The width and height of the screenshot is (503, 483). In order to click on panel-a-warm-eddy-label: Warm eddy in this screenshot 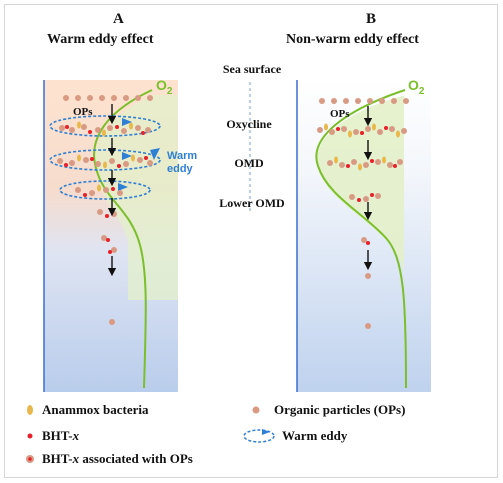, I will do `click(182, 163)`.